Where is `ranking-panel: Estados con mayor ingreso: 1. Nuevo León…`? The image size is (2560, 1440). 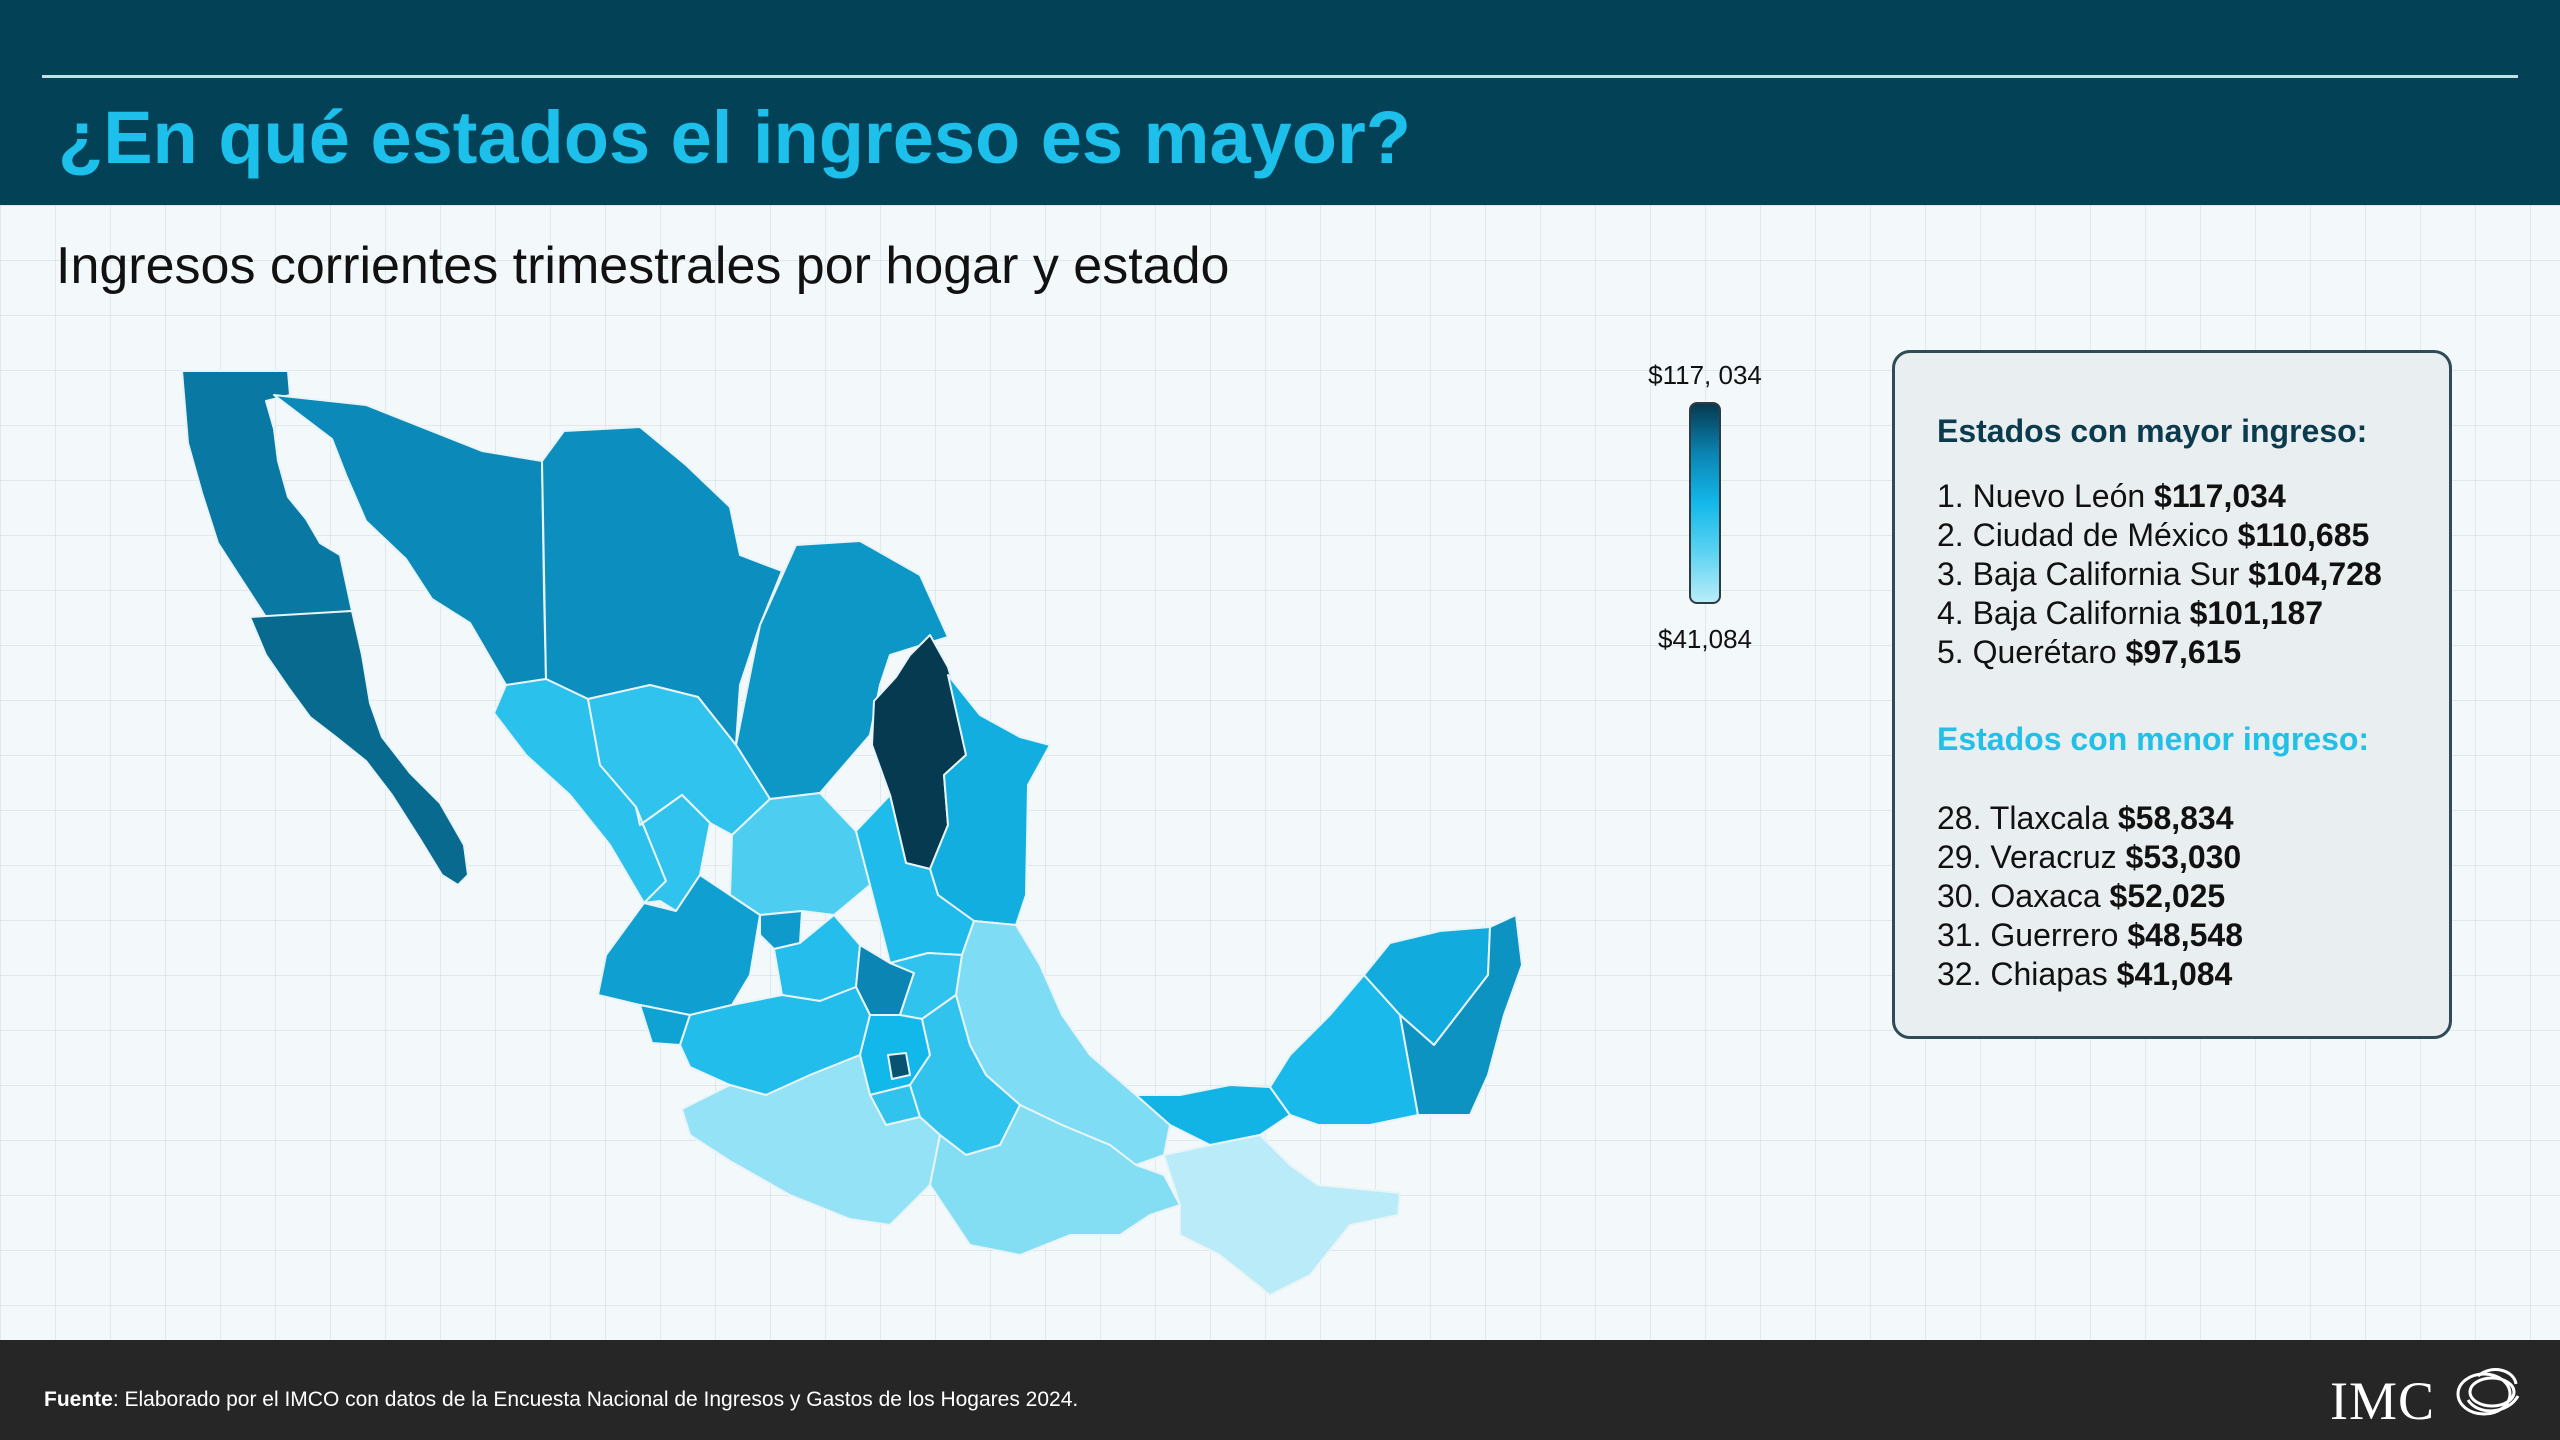 ranking-panel: Estados con mayor ingreso: 1. Nuevo León… is located at coordinates (2172, 694).